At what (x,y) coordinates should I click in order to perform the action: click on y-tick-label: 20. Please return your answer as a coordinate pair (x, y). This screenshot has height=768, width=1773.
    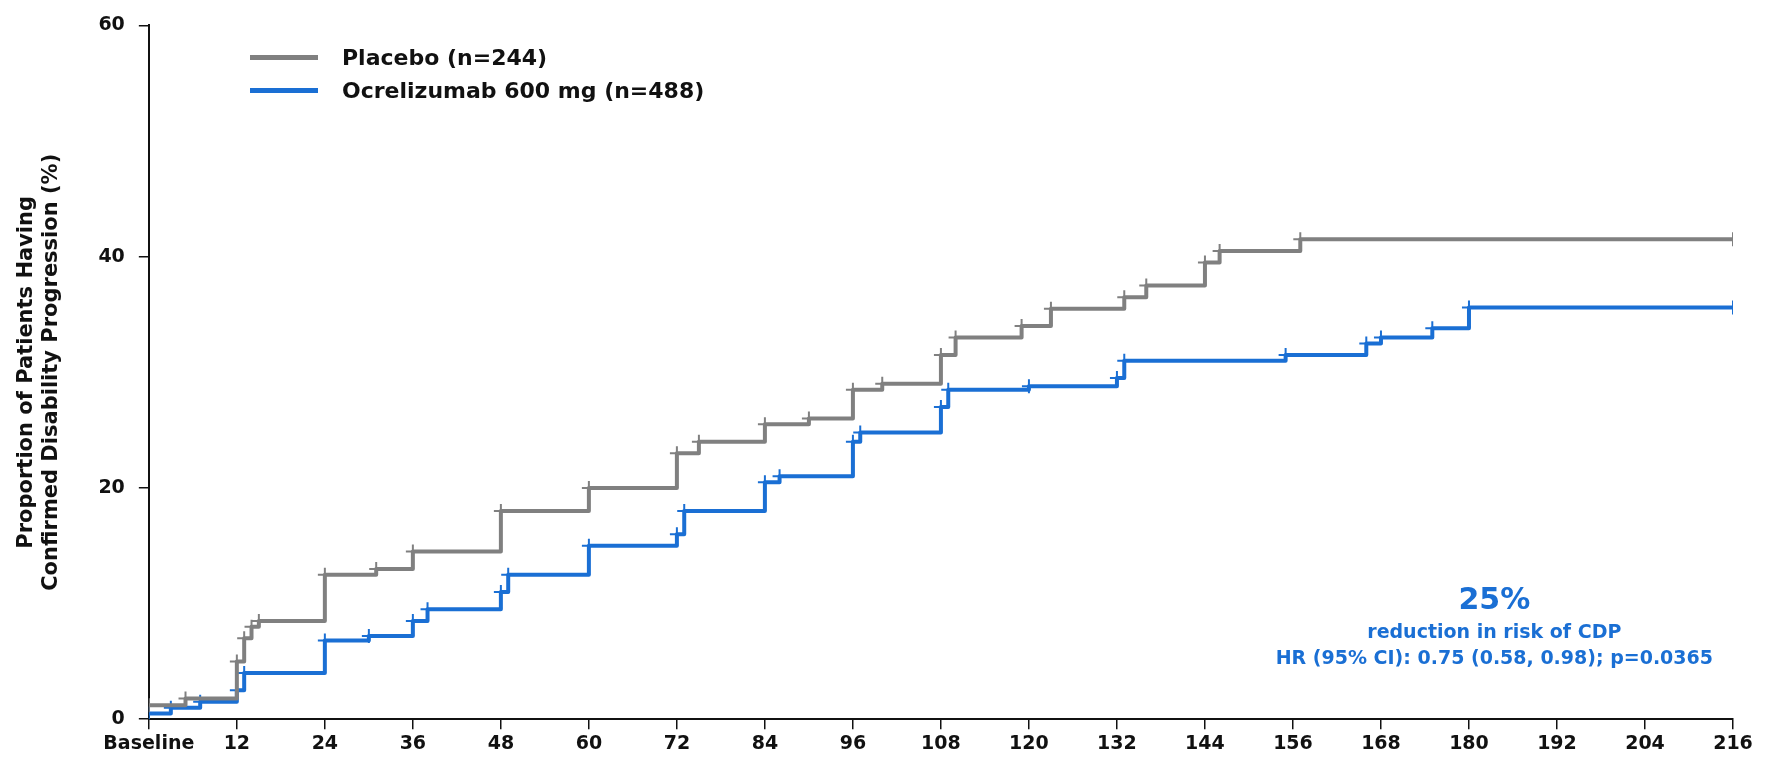
    Looking at the image, I should click on (111, 485).